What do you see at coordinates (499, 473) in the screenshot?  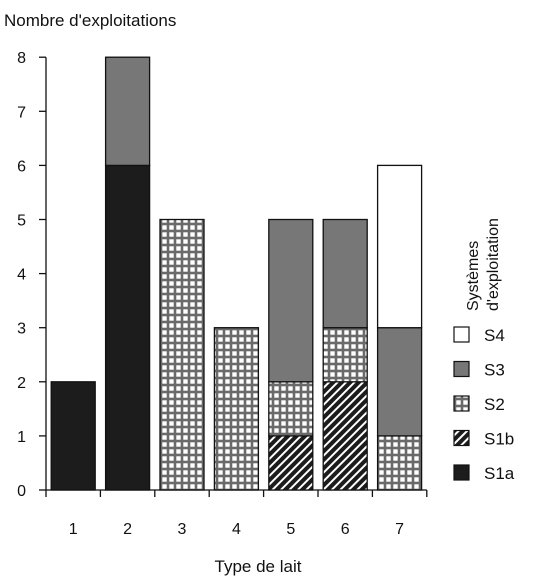 I see `legend-label-s1a: S1a` at bounding box center [499, 473].